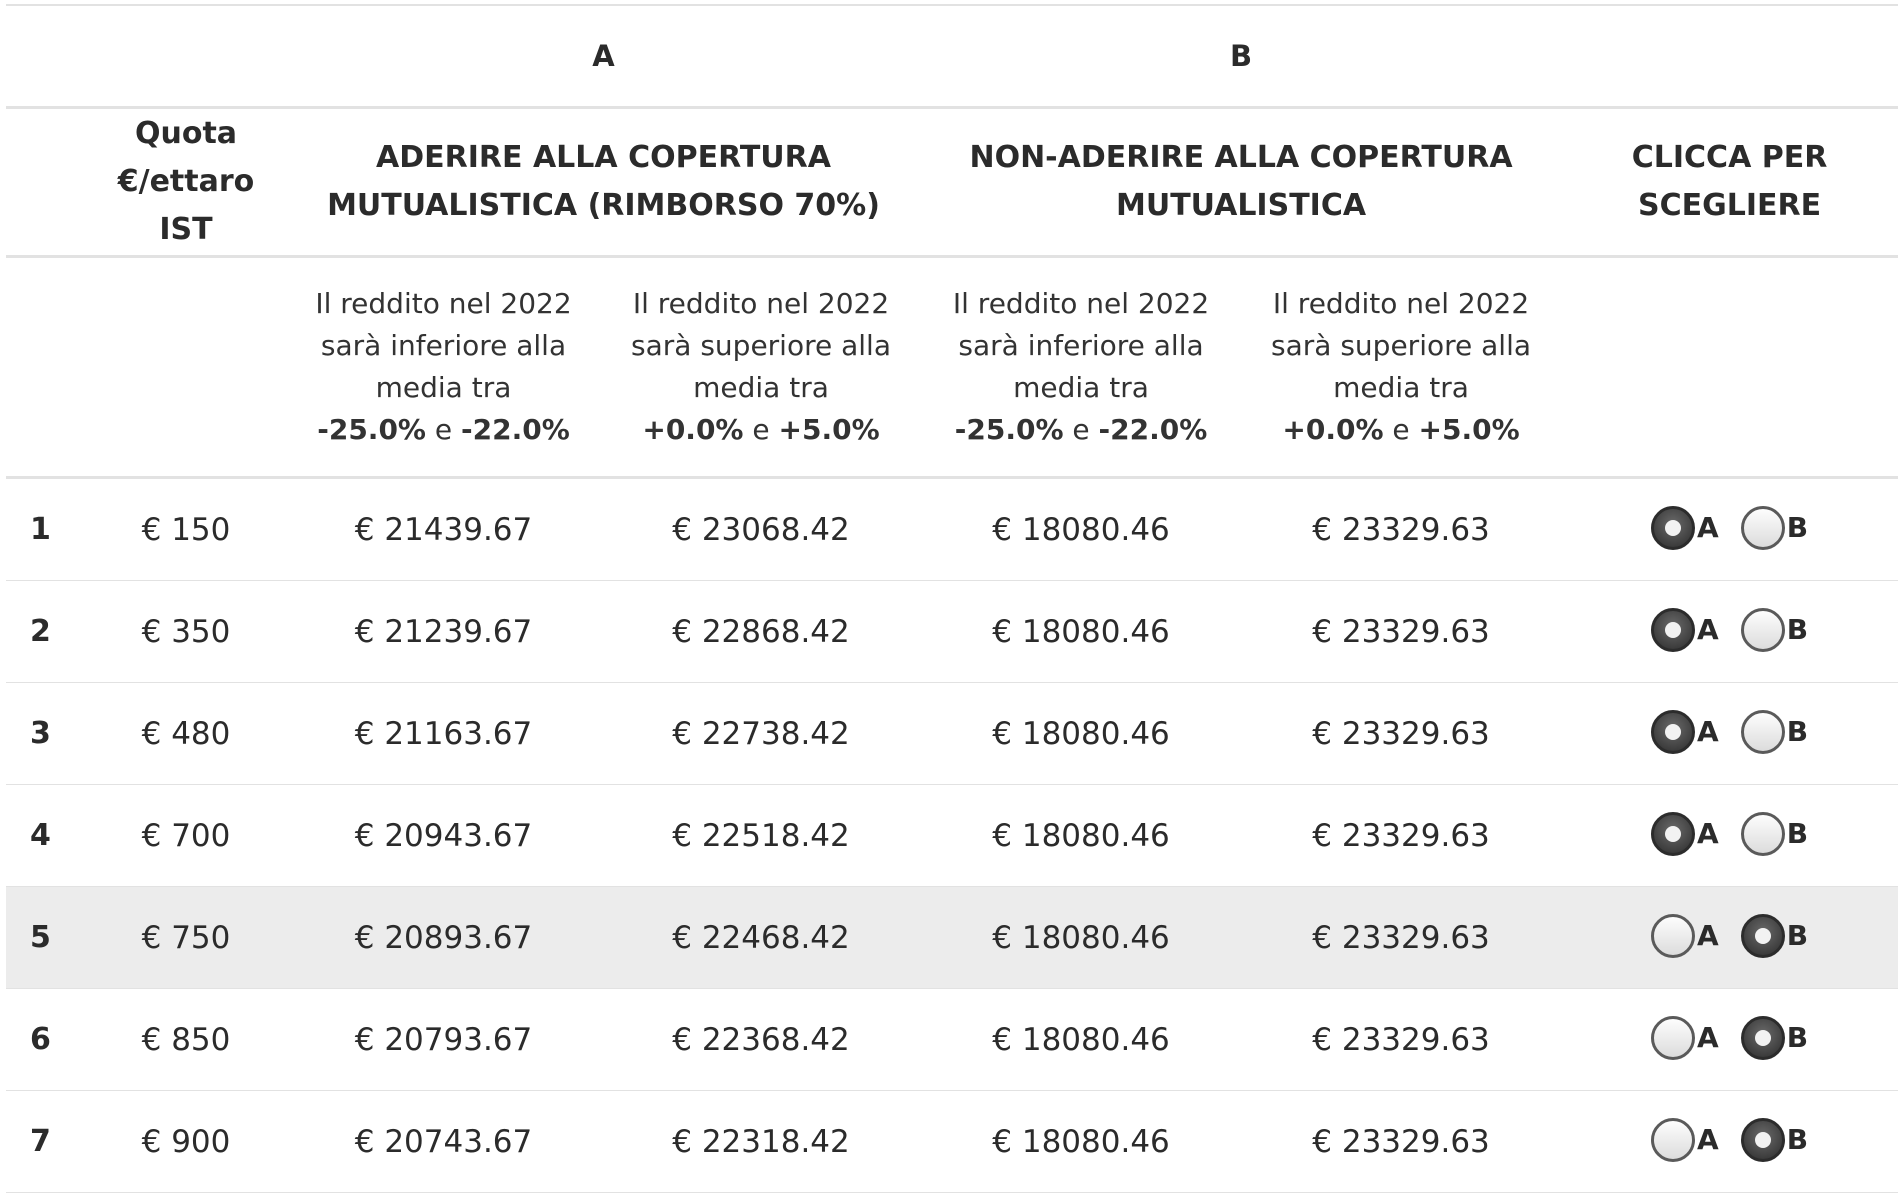 This screenshot has width=1898, height=1193. I want to click on row-number: 4, so click(46, 835).